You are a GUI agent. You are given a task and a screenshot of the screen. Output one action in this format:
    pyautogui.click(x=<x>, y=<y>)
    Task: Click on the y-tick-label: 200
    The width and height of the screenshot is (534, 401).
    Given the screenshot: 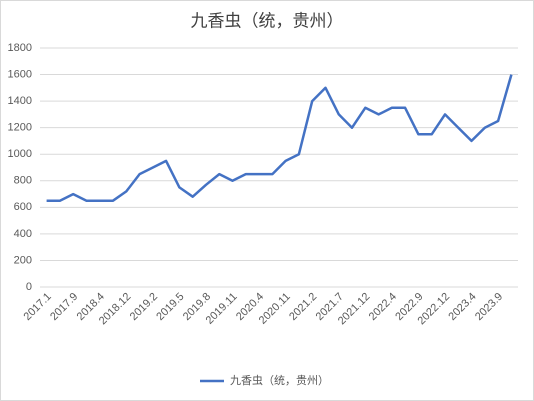 What is the action you would take?
    pyautogui.click(x=23, y=260)
    